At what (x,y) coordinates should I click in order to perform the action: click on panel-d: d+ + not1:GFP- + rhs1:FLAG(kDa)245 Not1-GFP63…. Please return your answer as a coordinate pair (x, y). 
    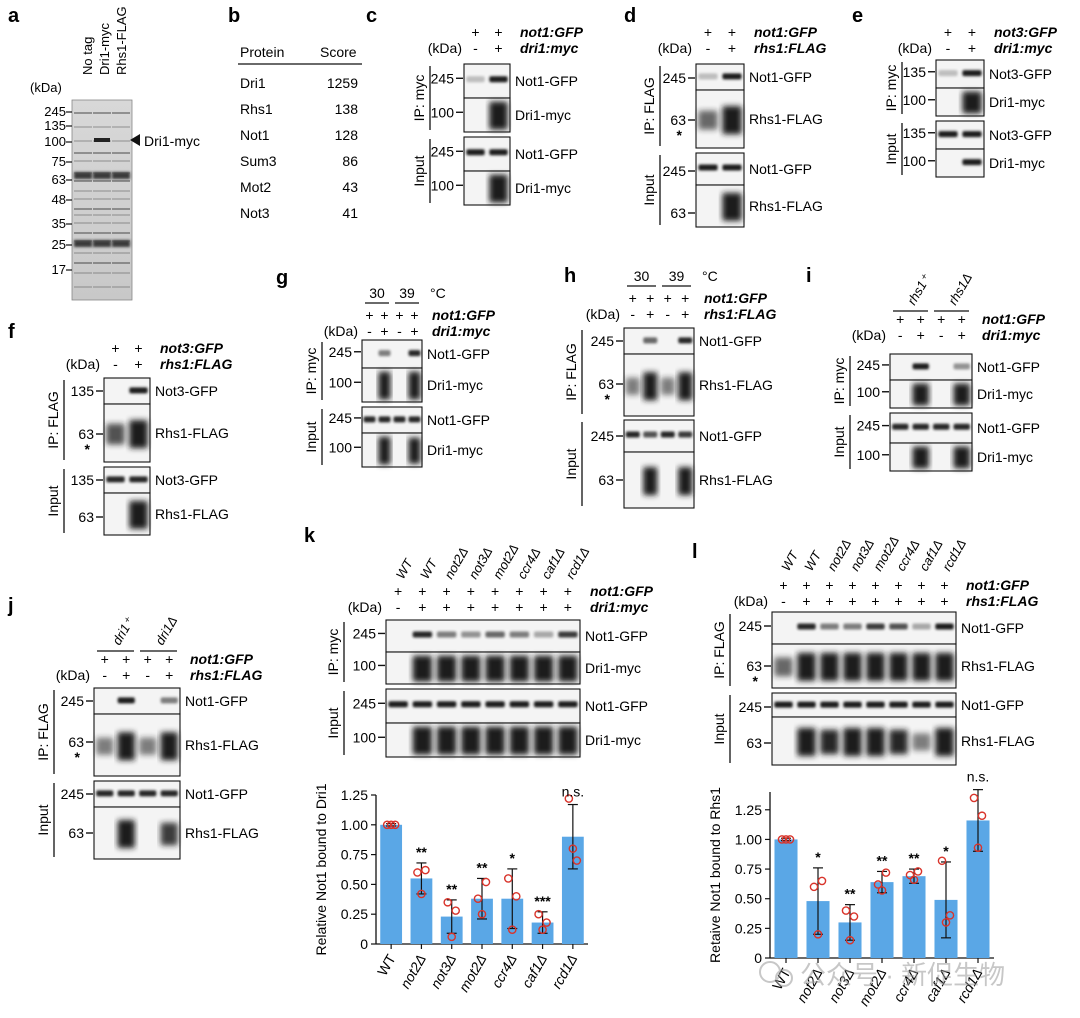
    Looking at the image, I should click on (725, 116).